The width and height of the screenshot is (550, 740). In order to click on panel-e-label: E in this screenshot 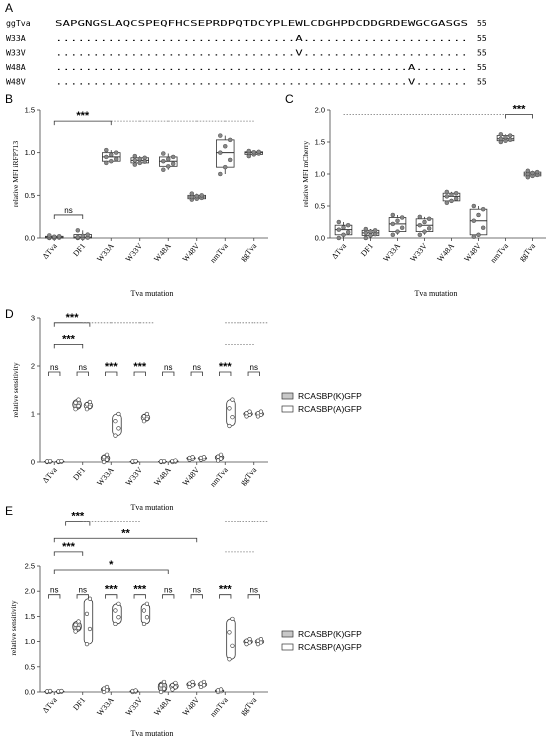, I will do `click(9, 511)`.